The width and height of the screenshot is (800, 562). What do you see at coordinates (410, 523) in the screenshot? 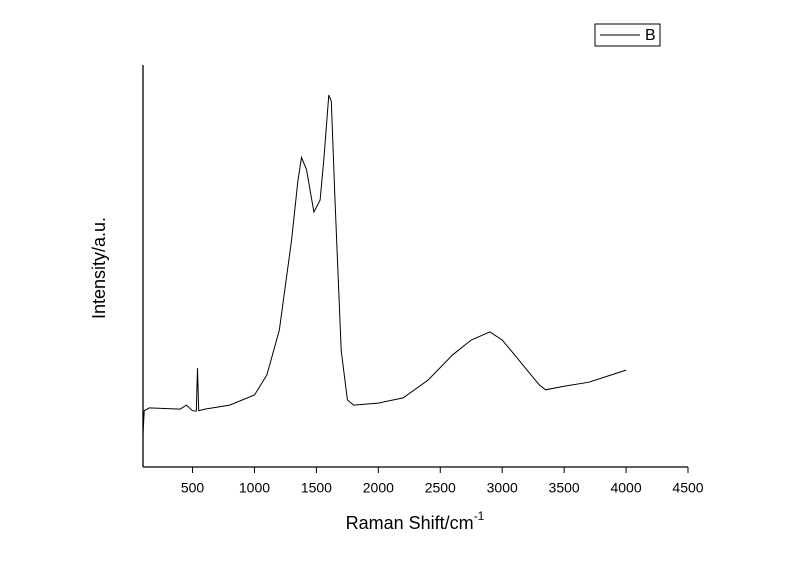
I see `x-axis-label-text: Raman Shift/cm` at bounding box center [410, 523].